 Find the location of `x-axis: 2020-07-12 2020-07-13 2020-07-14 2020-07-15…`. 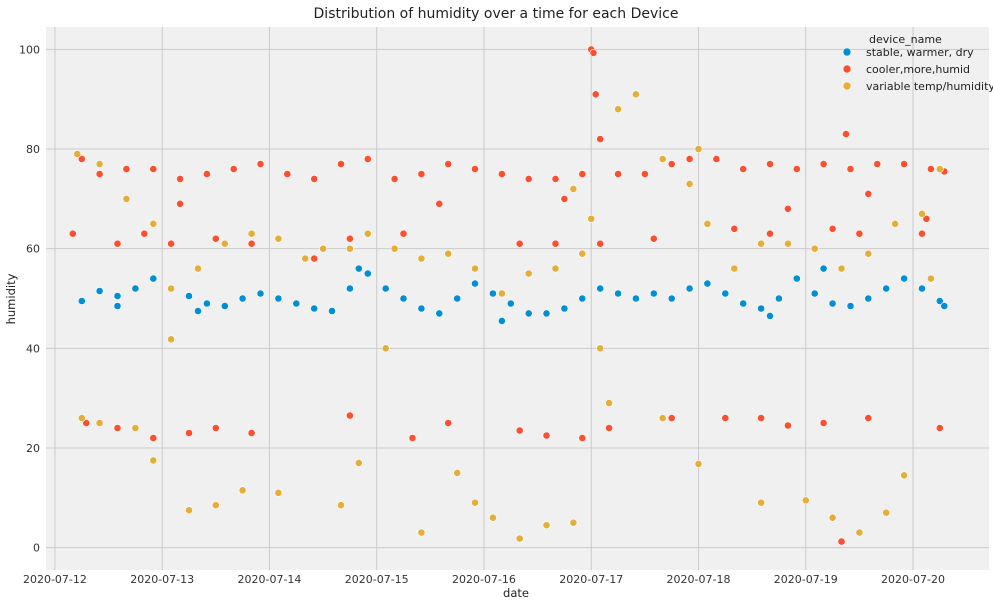

x-axis: 2020-07-12 2020-07-13 2020-07-14 2020-07-15… is located at coordinates (484, 579).